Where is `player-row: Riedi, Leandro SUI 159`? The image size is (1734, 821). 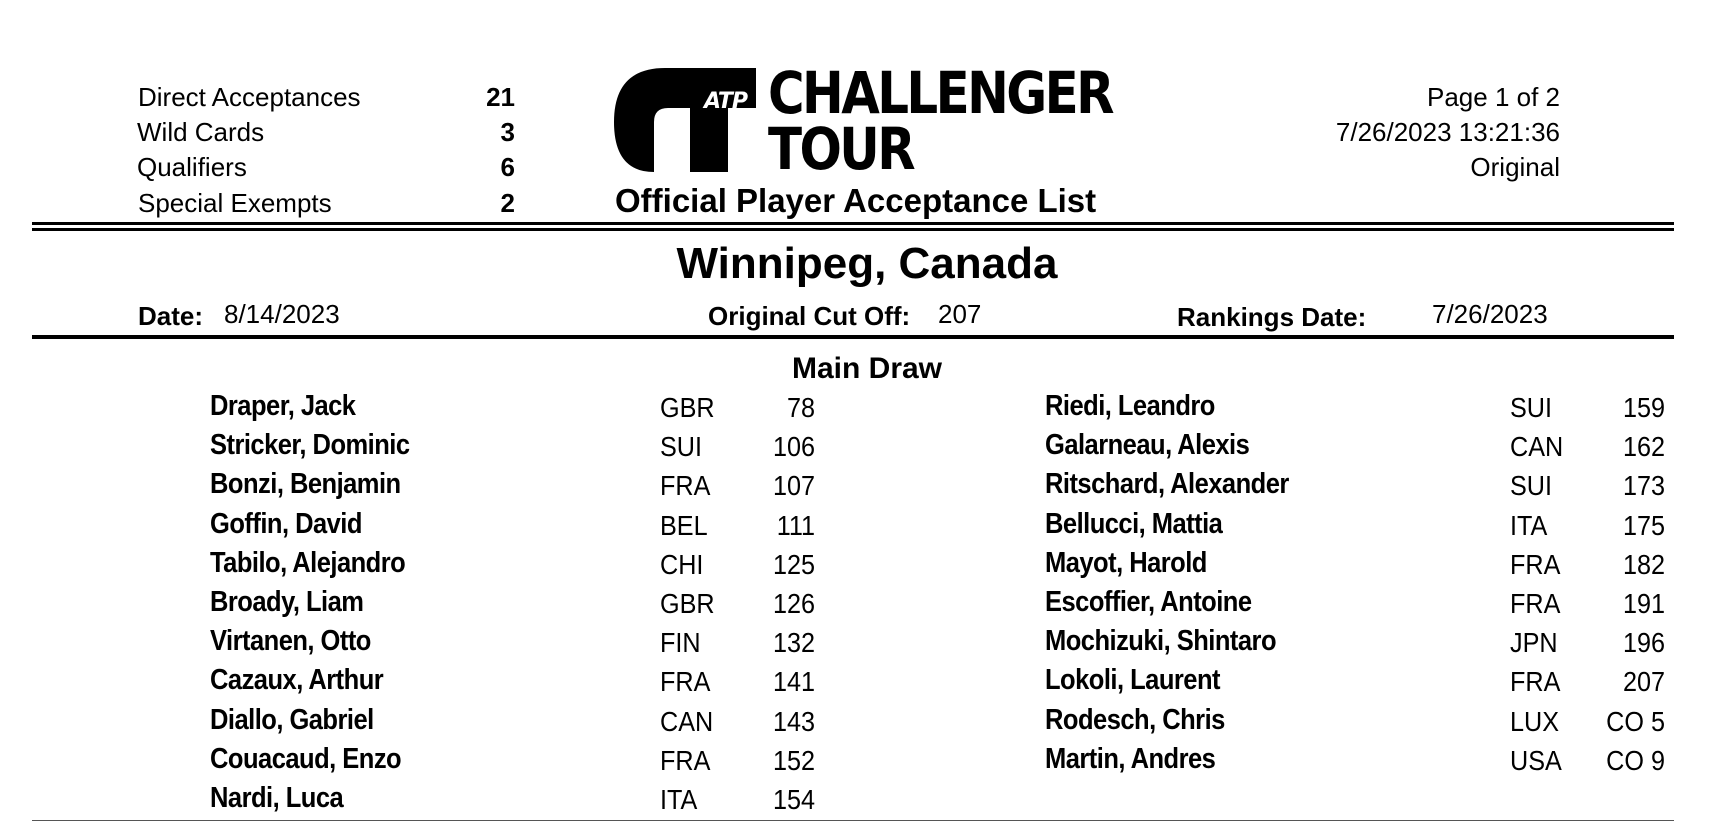
player-row: Riedi, Leandro SUI 159 is located at coordinates (1360, 409).